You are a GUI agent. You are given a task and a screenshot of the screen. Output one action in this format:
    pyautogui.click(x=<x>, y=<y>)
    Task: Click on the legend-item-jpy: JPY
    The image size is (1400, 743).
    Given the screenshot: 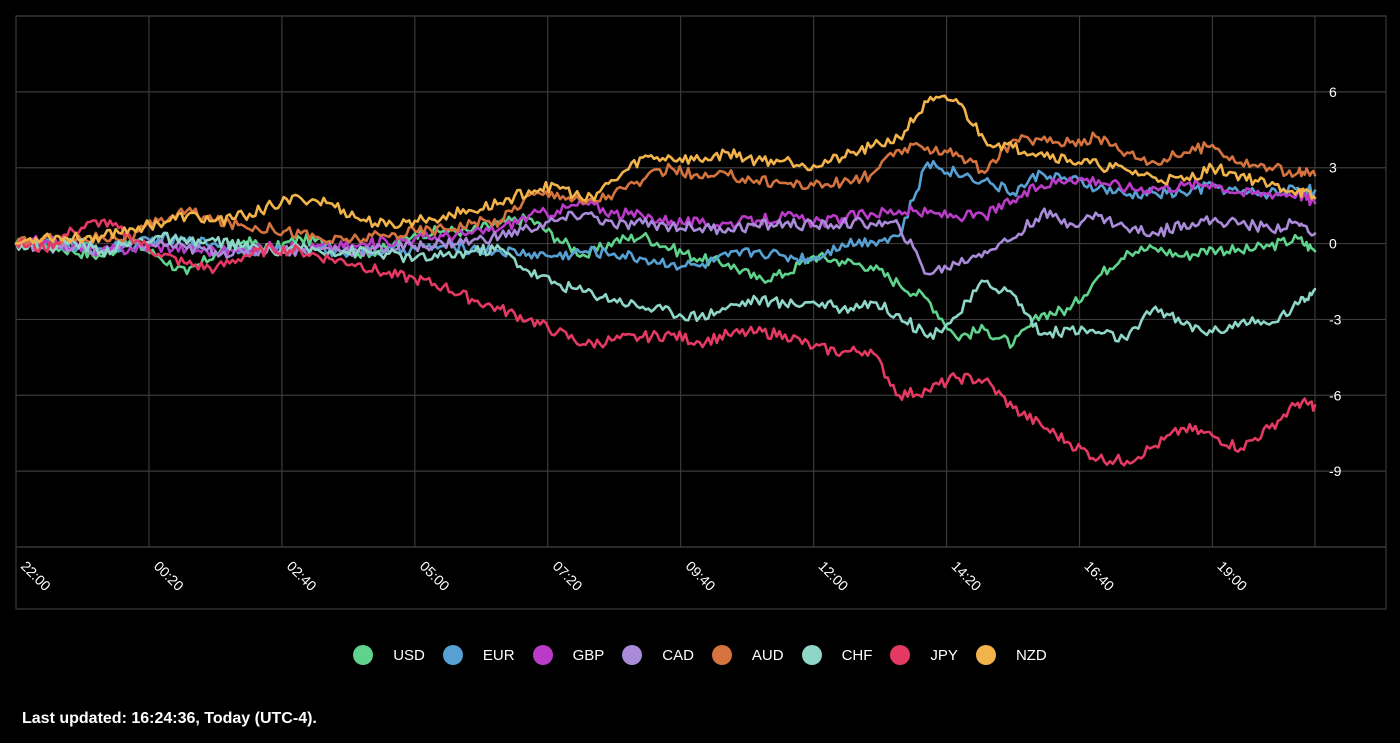 What is the action you would take?
    pyautogui.click(x=924, y=655)
    